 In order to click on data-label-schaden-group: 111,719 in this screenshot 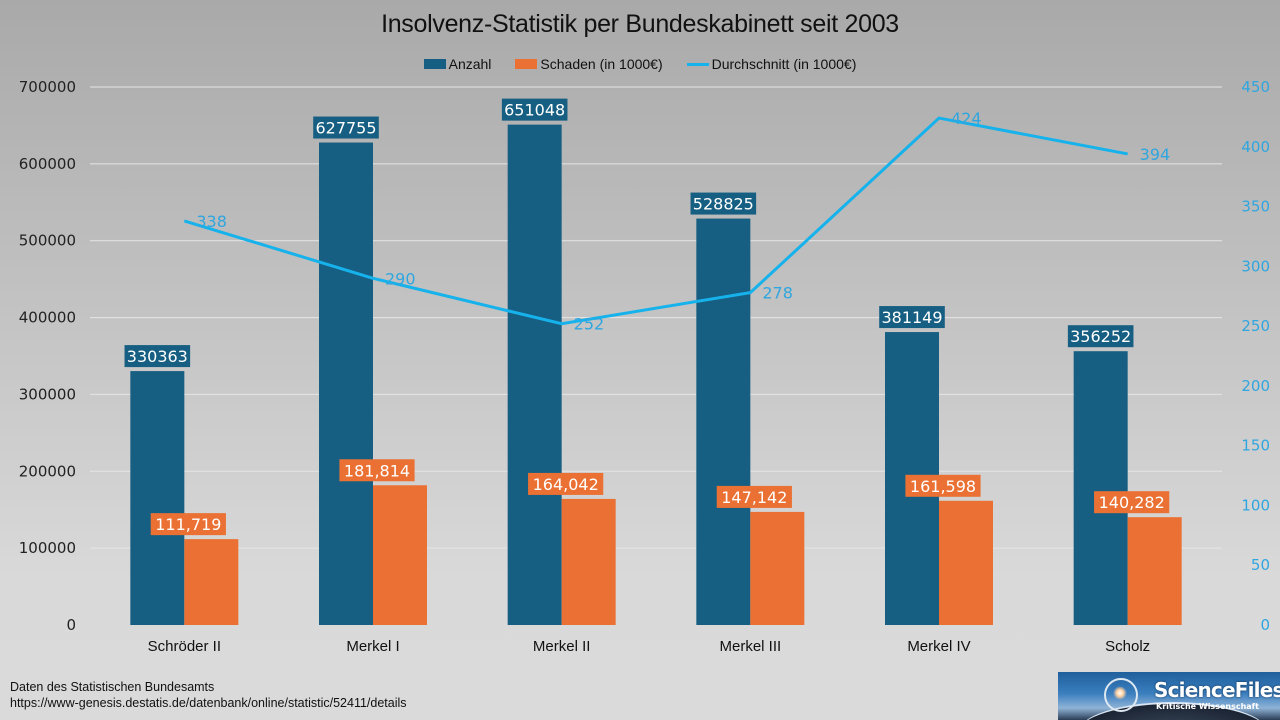, I will do `click(188, 524)`.